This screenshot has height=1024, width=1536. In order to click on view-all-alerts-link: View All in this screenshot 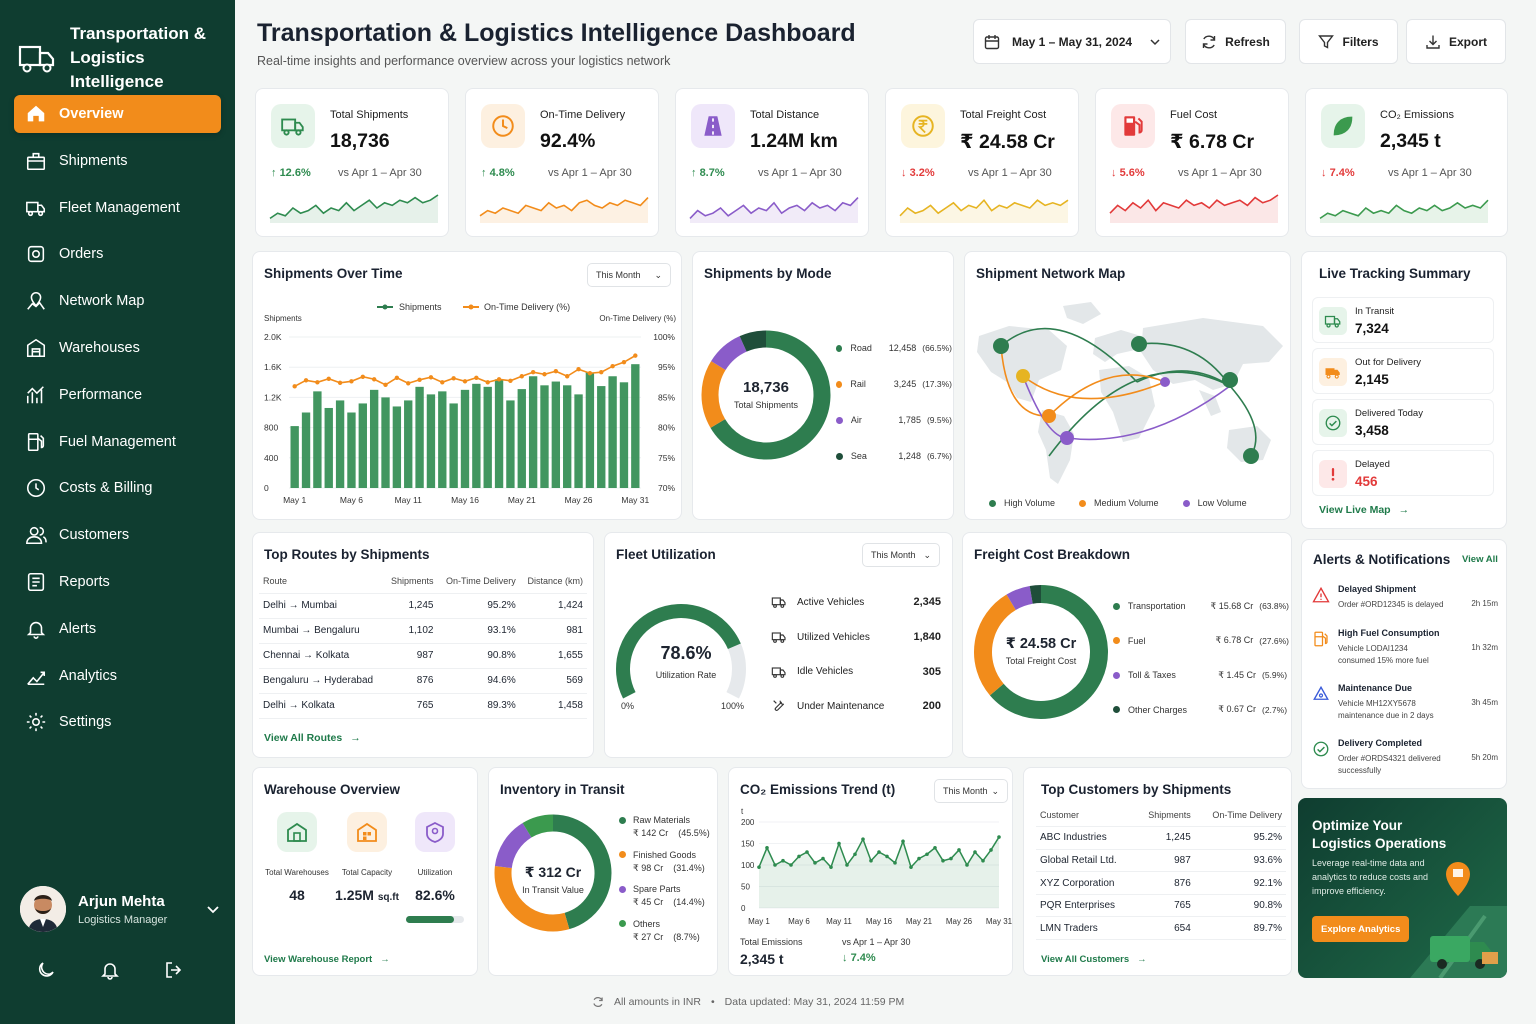, I will do `click(1480, 559)`.